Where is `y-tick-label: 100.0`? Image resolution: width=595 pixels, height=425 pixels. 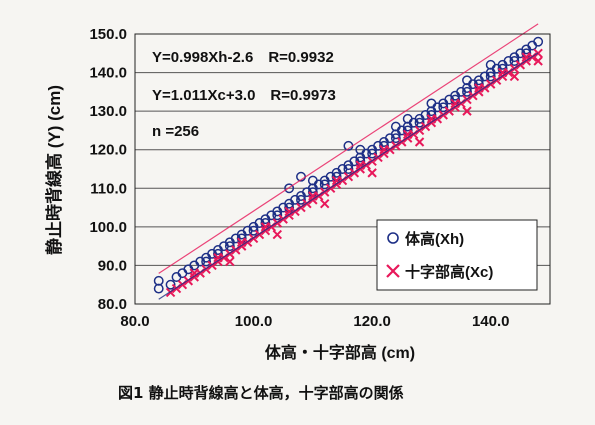
y-tick-label: 100.0 is located at coordinates (108, 227).